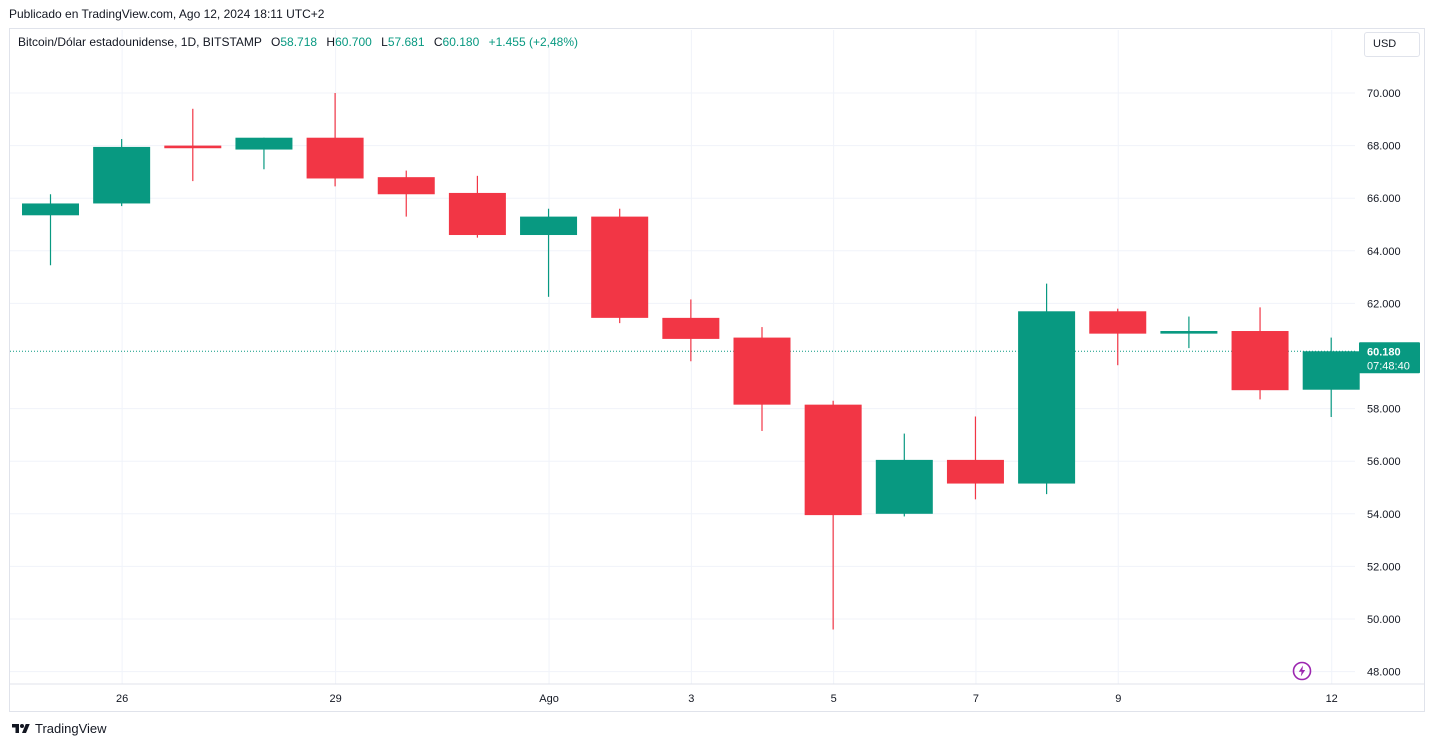 The height and width of the screenshot is (747, 1435). What do you see at coordinates (384, 42) in the screenshot?
I see `low-label: L` at bounding box center [384, 42].